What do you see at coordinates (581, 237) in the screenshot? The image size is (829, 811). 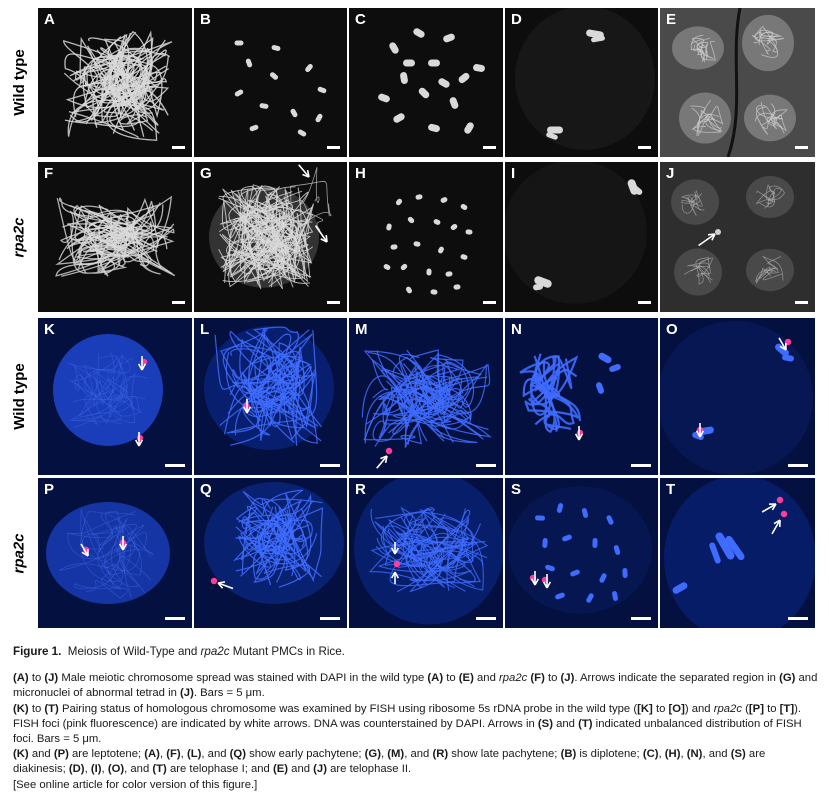 I see `micrograph-panel-i: I` at bounding box center [581, 237].